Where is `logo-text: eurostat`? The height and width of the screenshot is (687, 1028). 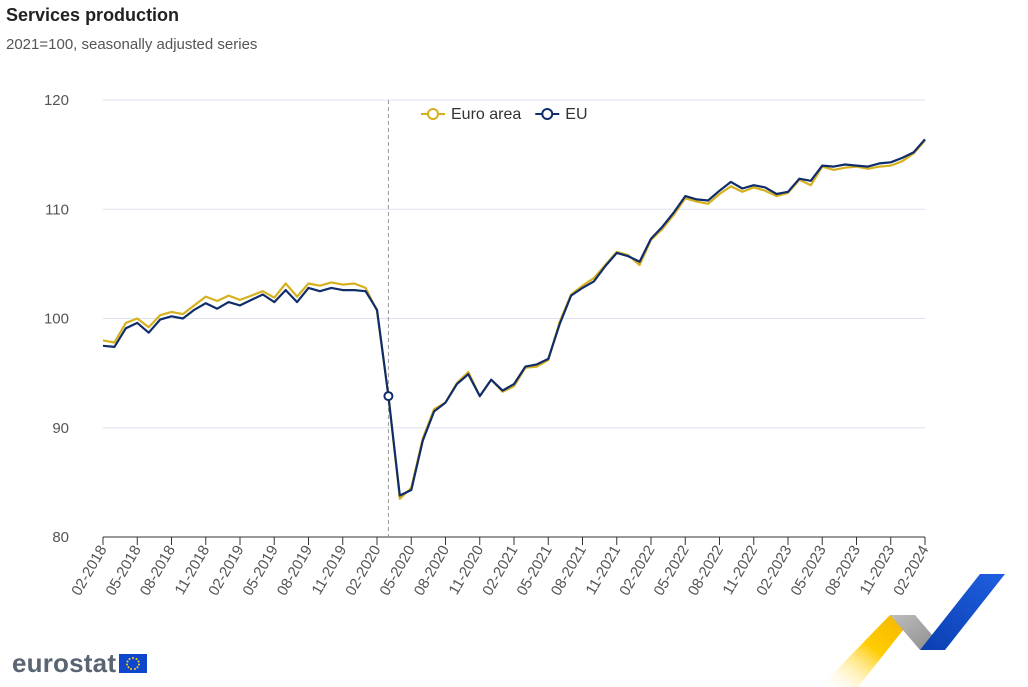 logo-text: eurostat is located at coordinates (64, 663).